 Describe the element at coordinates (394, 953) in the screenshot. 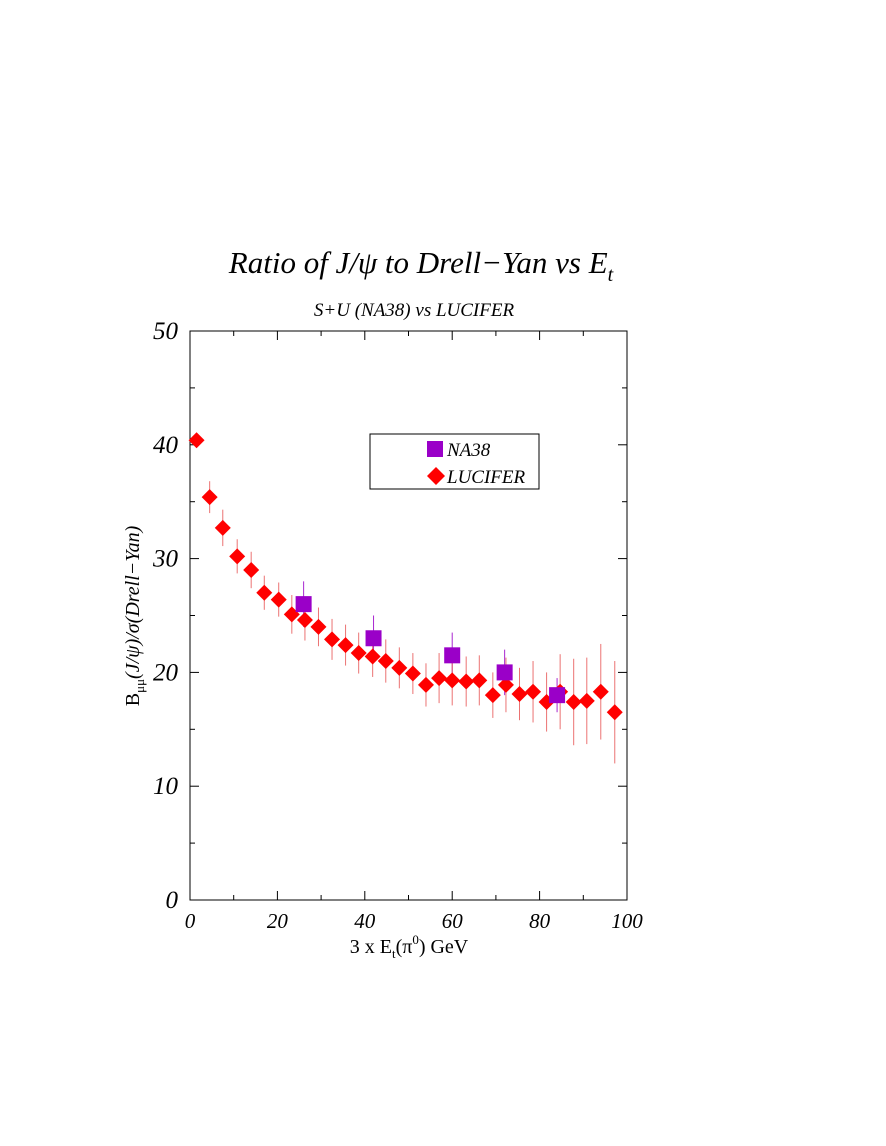

I see `x-axis-label-sub: t` at that location.